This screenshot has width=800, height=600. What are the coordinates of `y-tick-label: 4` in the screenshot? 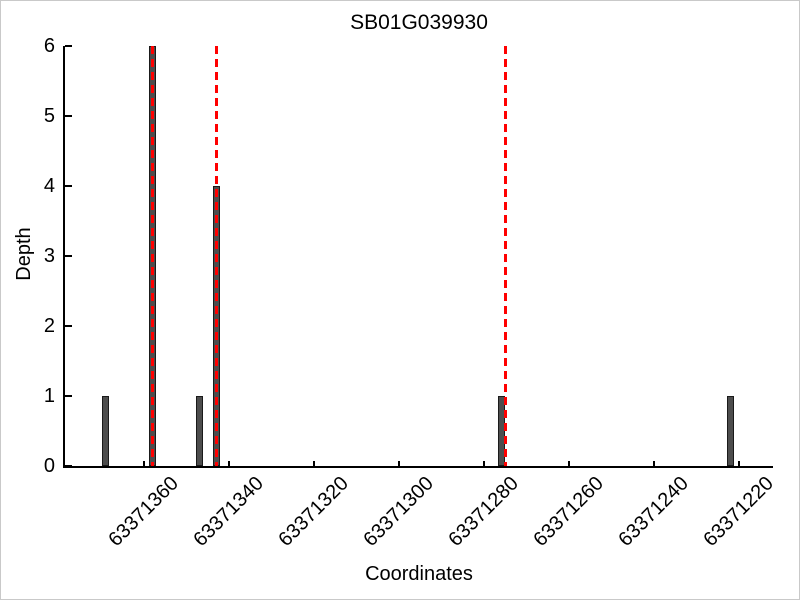 It's located at (49, 186).